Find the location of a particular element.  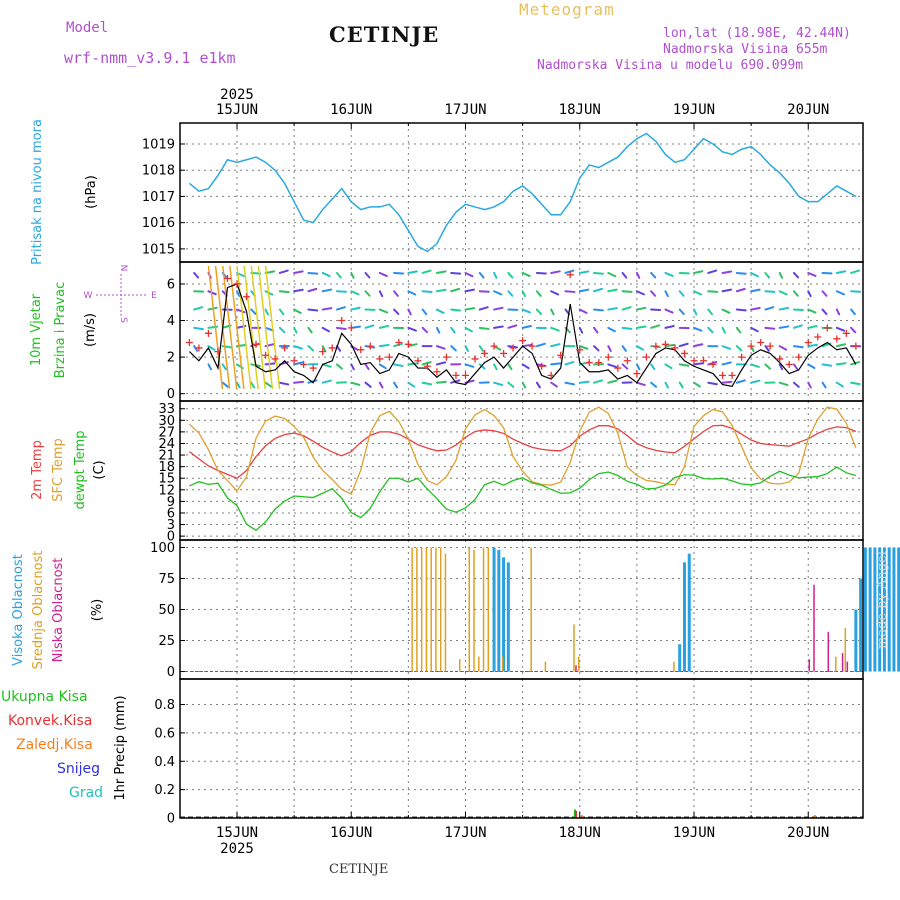

precip-legend-item: Zaledj.Kisa is located at coordinates (54, 745).